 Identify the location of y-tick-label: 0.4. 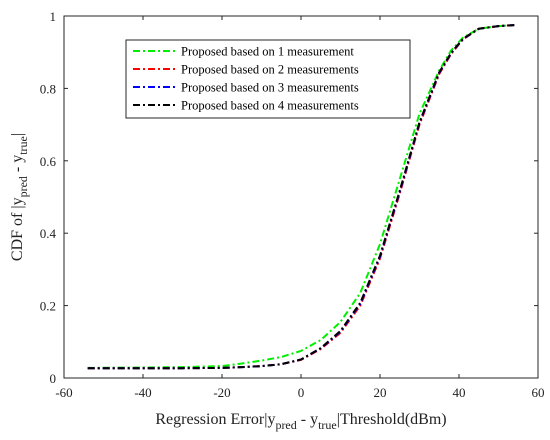
(48, 233).